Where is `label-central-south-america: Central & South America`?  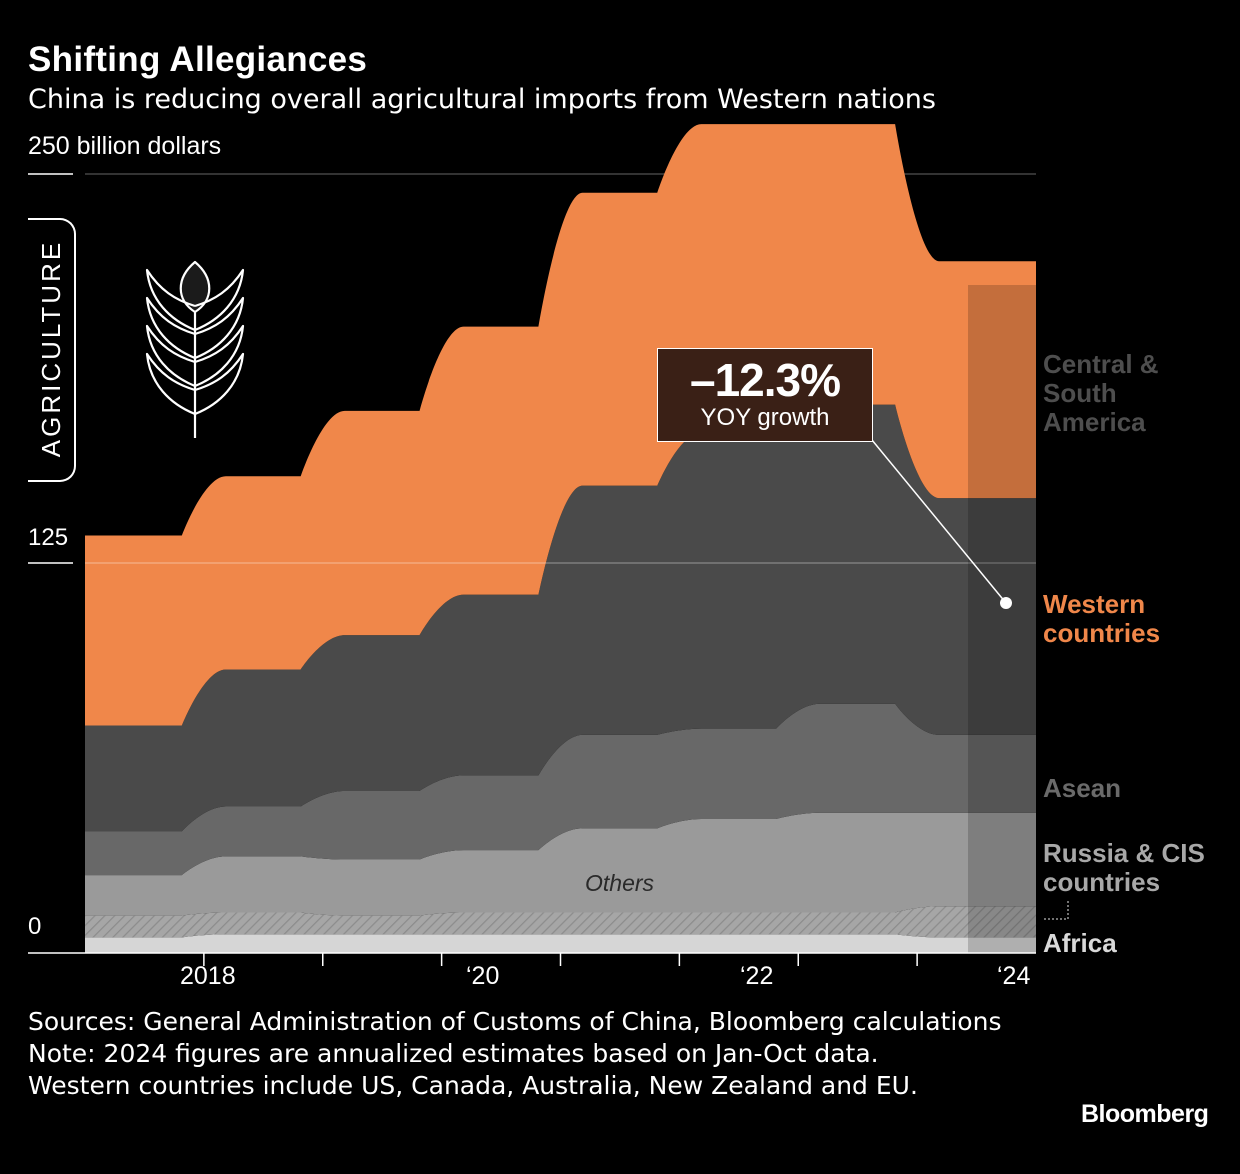 label-central-south-america: Central & South America is located at coordinates (1101, 393).